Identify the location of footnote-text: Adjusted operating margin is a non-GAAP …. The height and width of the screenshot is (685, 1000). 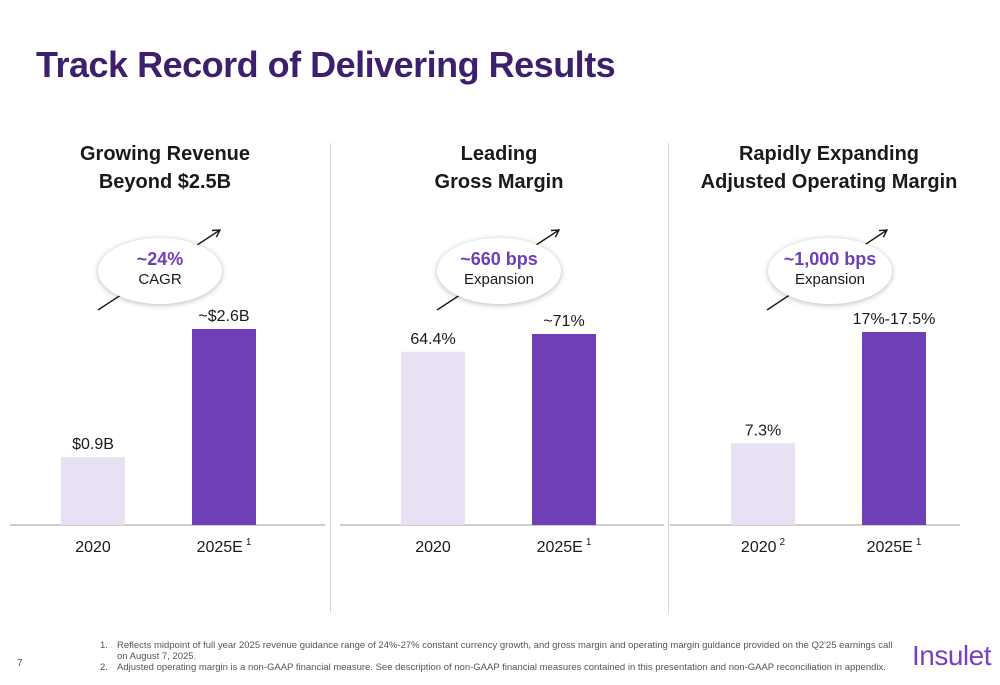
(501, 667).